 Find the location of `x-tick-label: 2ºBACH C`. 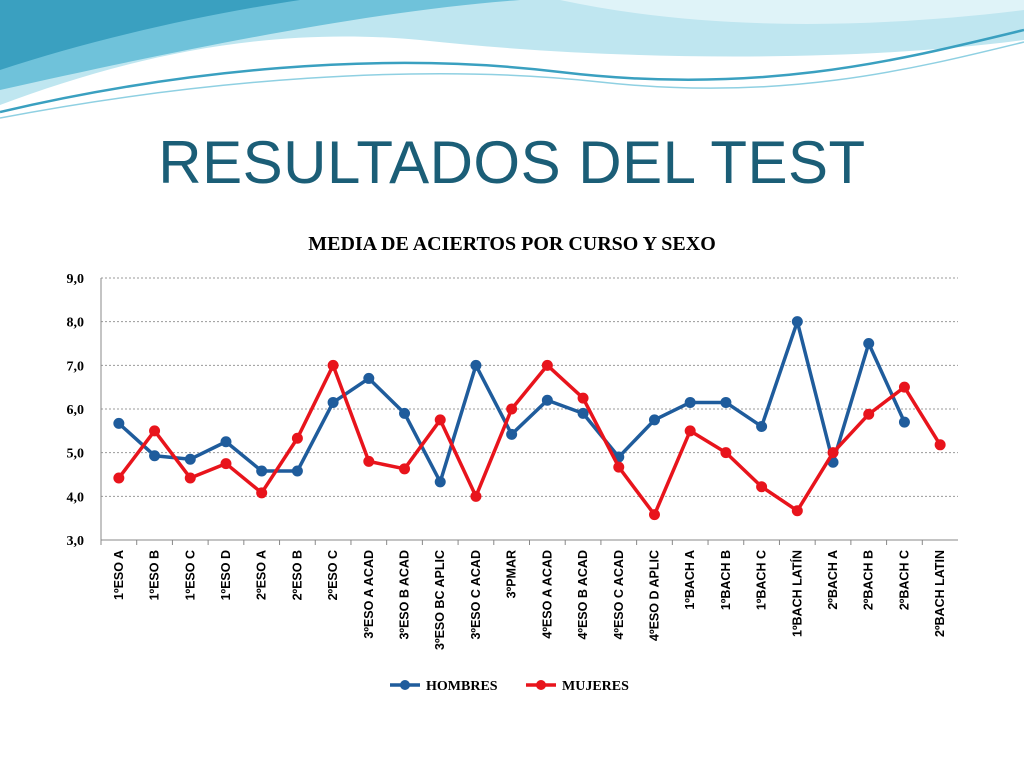

x-tick-label: 2ºBACH C is located at coordinates (904, 580).